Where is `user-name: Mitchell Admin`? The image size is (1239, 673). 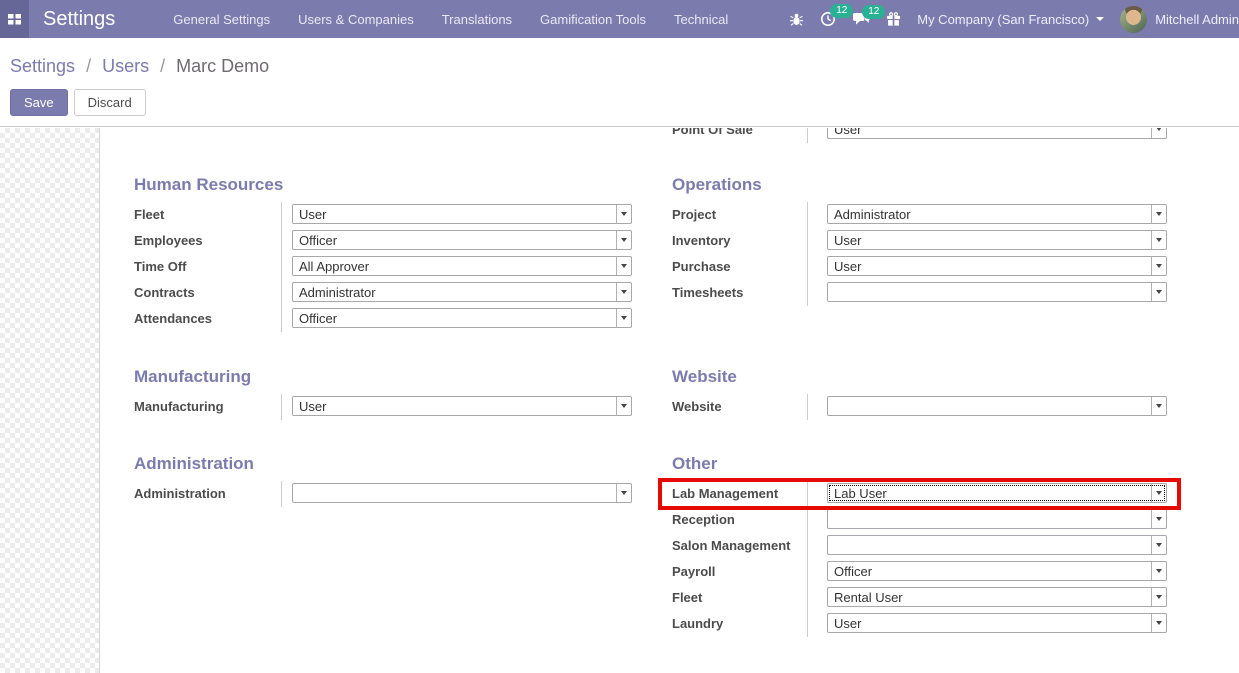 user-name: Mitchell Admin is located at coordinates (1197, 19).